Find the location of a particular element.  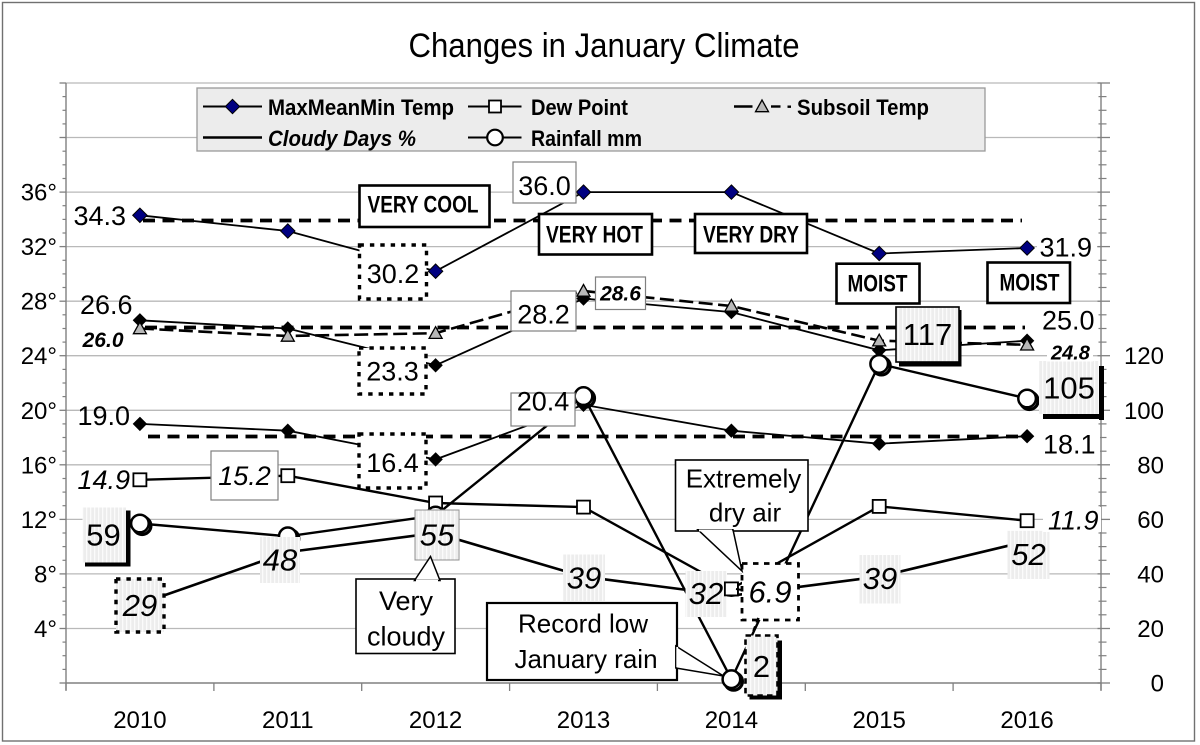

svg-text: 16.4 is located at coordinates (392, 463).